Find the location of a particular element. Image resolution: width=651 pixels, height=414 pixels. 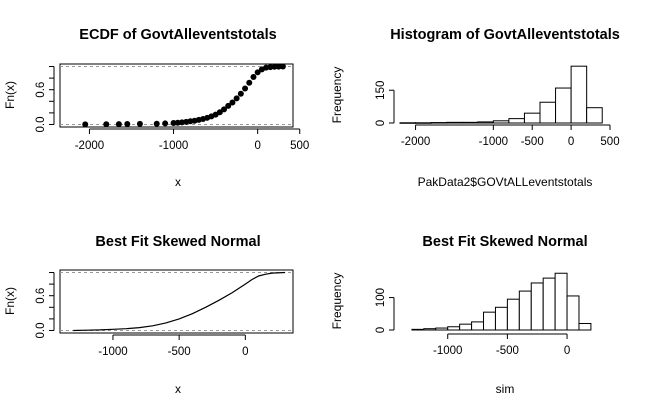

panel-1-xlabel: x is located at coordinates (178, 182).